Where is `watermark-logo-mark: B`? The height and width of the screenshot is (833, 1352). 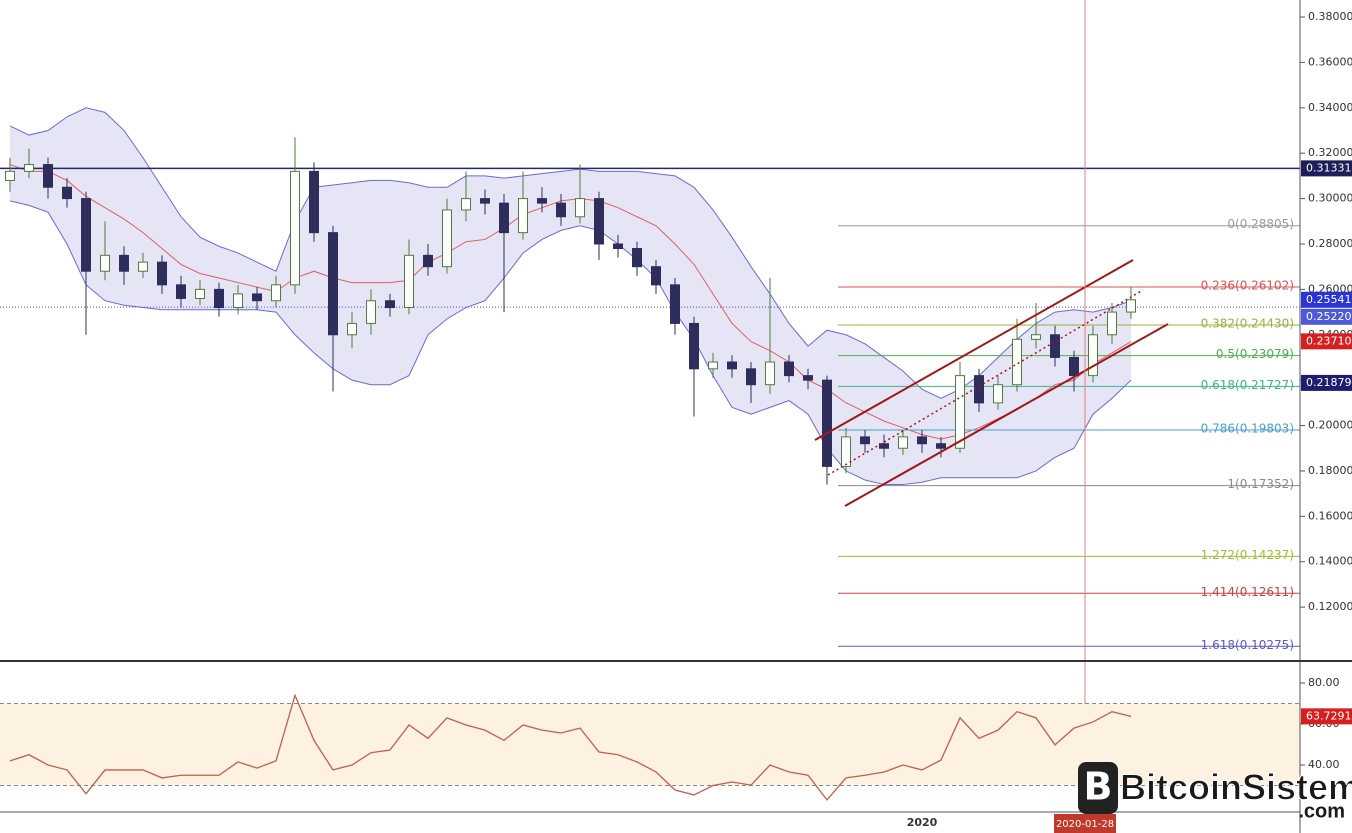
watermark-logo-mark: B is located at coordinates (1098, 787).